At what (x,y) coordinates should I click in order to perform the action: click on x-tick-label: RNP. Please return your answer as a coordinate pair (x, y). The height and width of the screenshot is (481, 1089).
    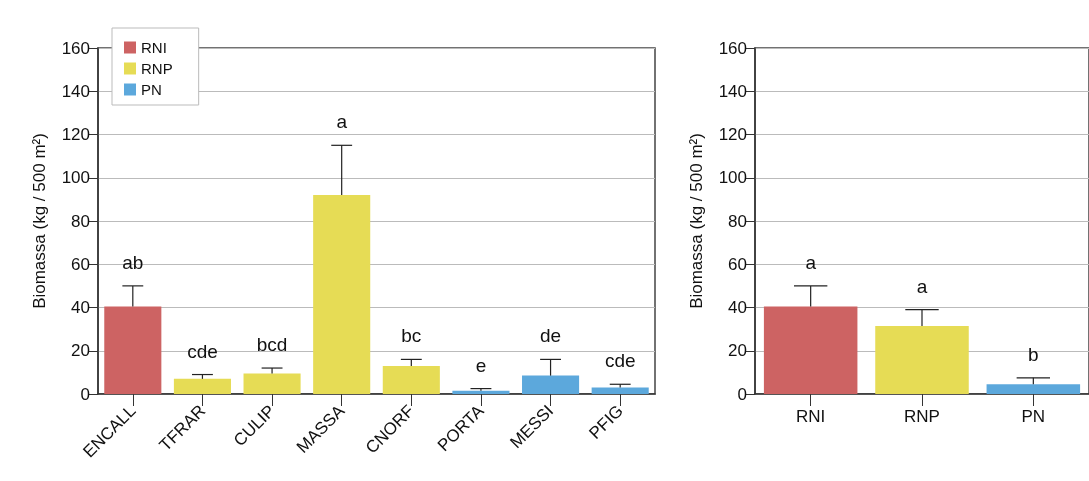
    Looking at the image, I should click on (922, 416).